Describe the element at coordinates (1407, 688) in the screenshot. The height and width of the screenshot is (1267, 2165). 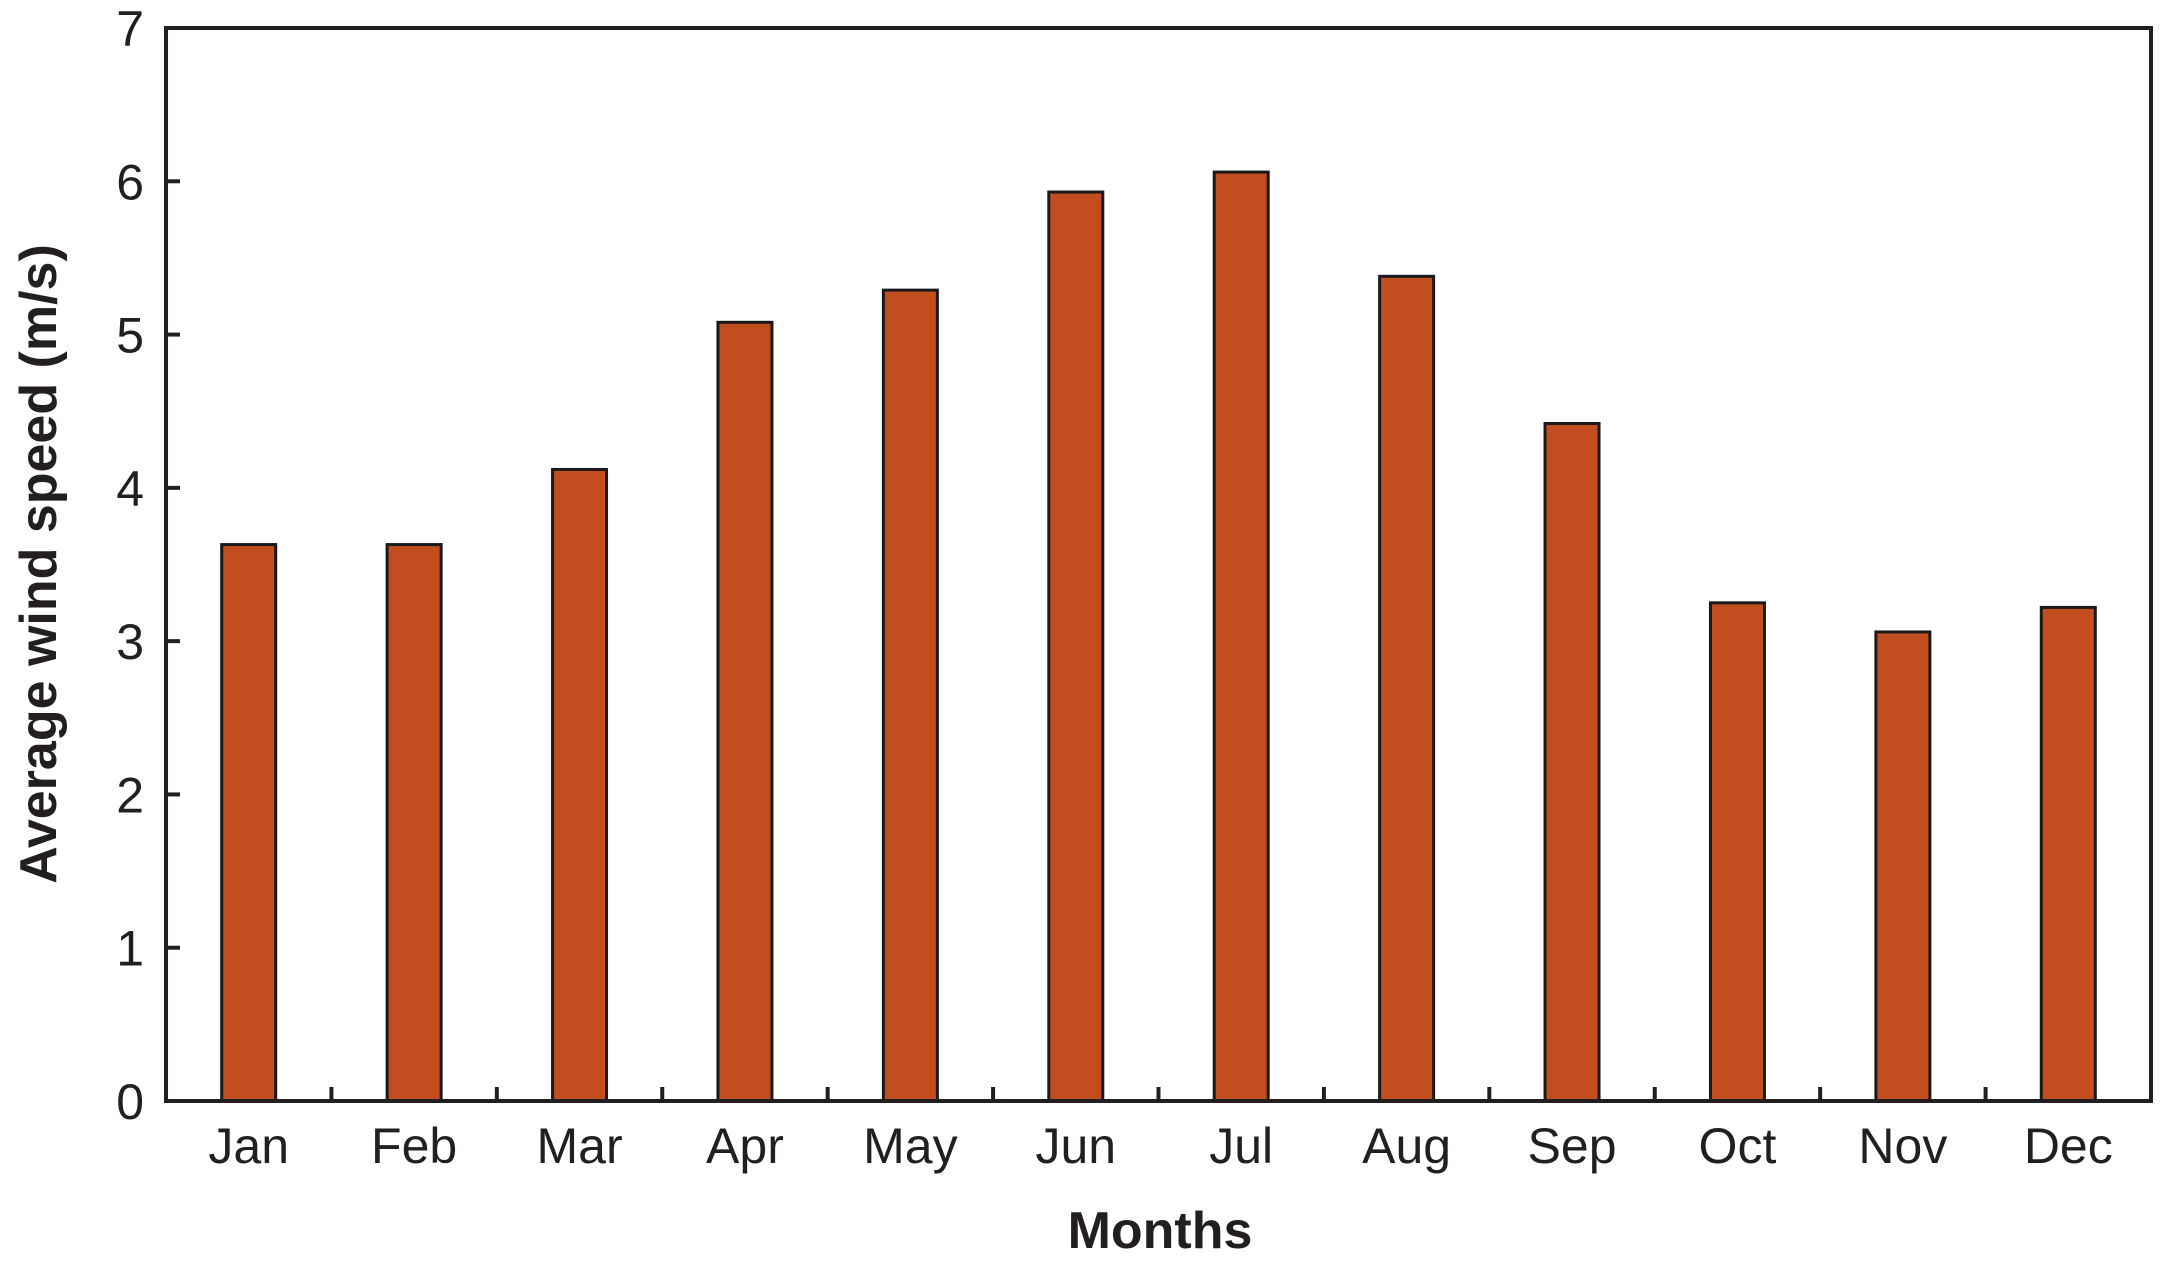
I see `bar-aug` at that location.